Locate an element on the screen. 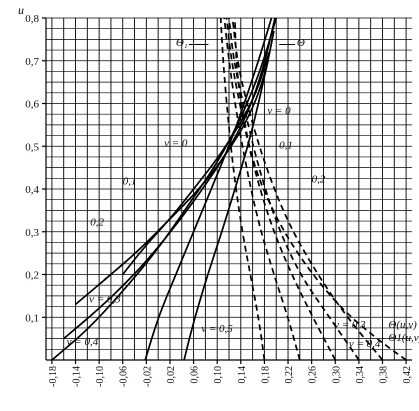  x-tick-label: 0,34 is located at coordinates (360, 375).